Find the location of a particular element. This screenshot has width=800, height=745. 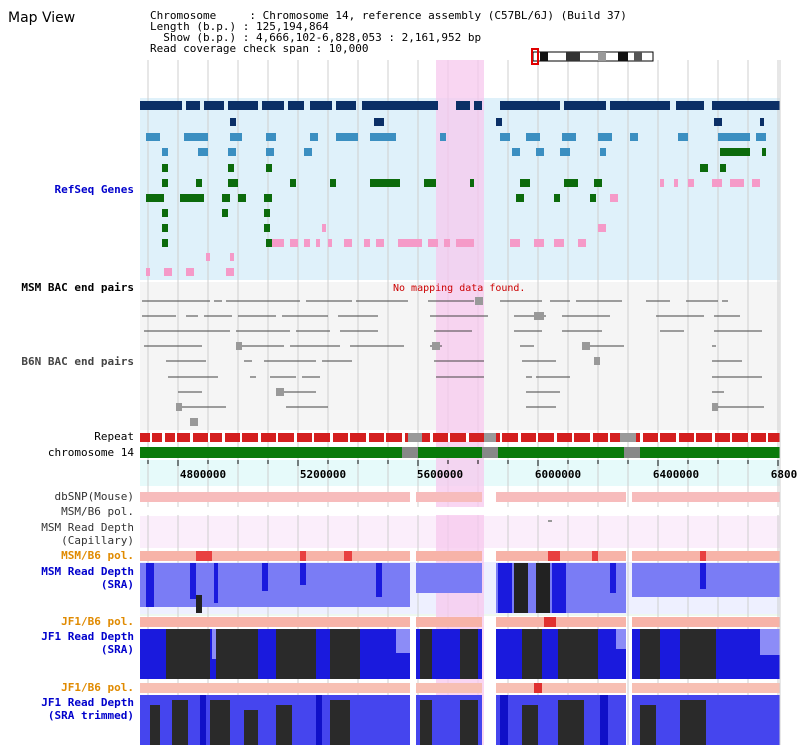

b6n-bac-end-pairs is located at coordinates (465, 391).